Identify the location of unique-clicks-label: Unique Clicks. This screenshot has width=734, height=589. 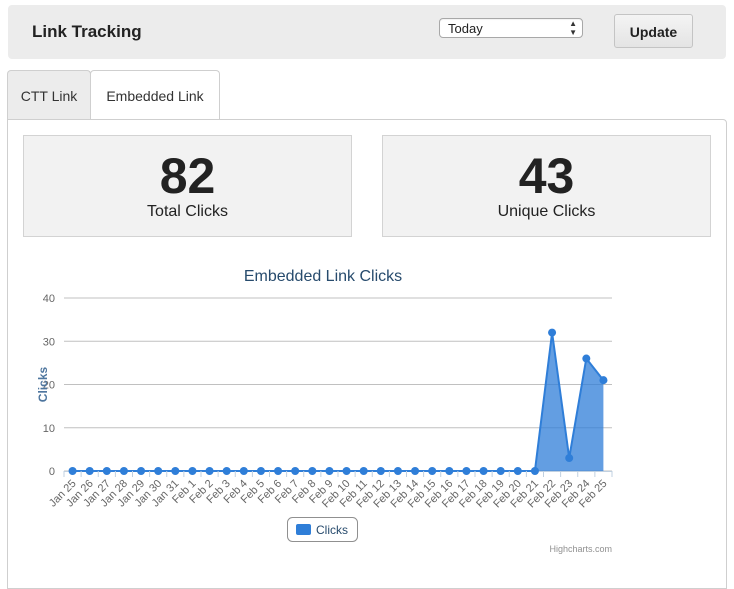
(546, 211).